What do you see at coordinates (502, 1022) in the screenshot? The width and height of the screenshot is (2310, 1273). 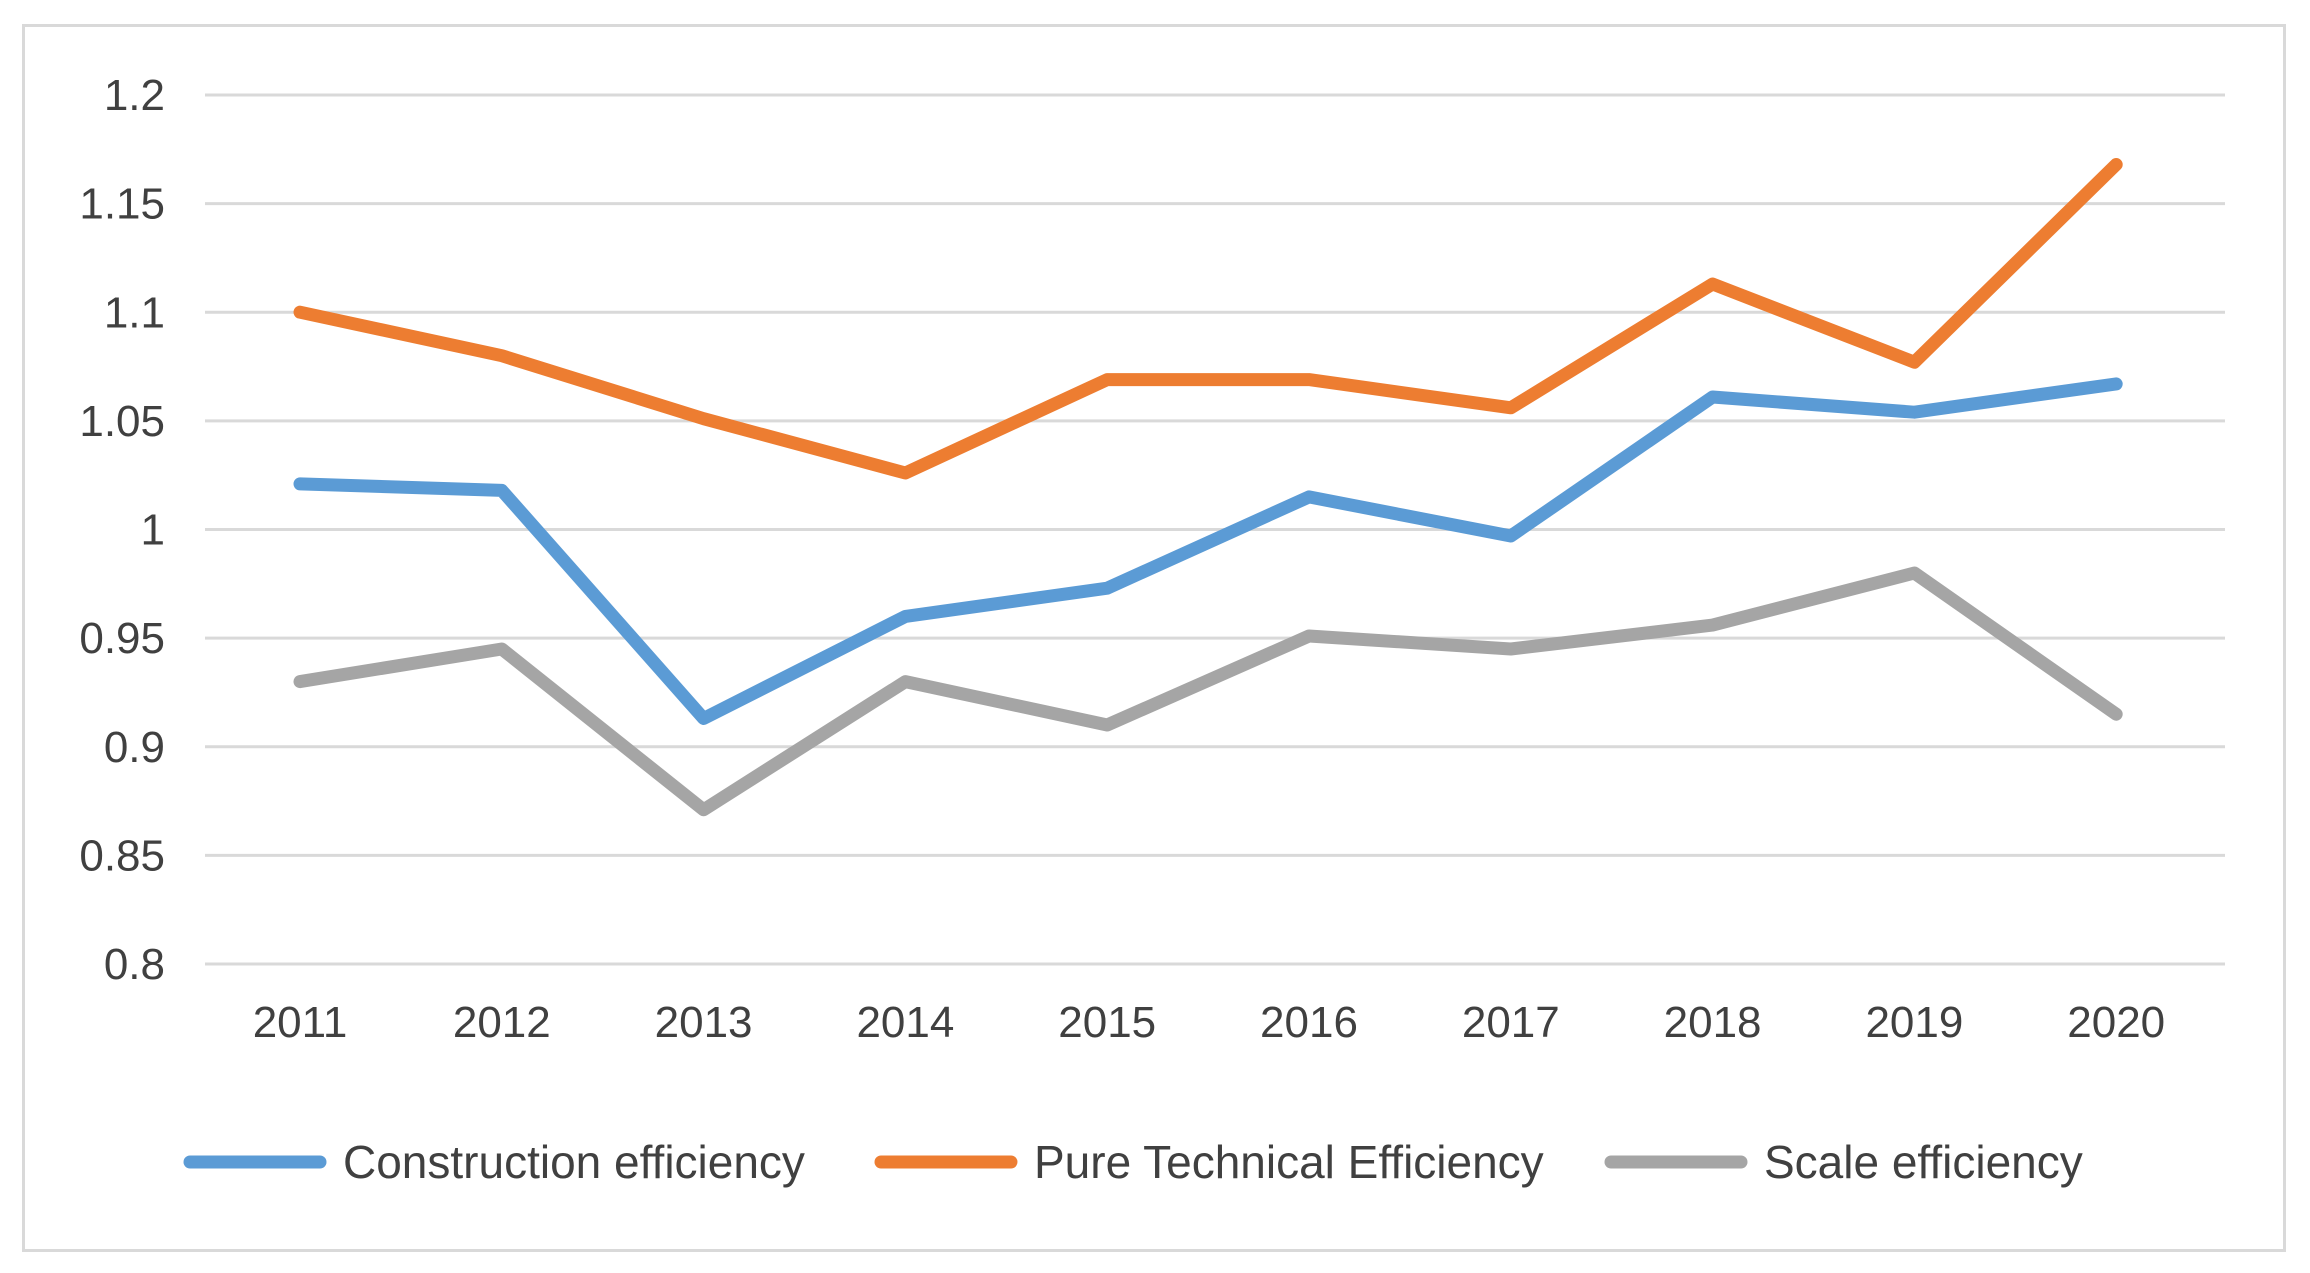 I see `x-tick-label: 2012` at bounding box center [502, 1022].